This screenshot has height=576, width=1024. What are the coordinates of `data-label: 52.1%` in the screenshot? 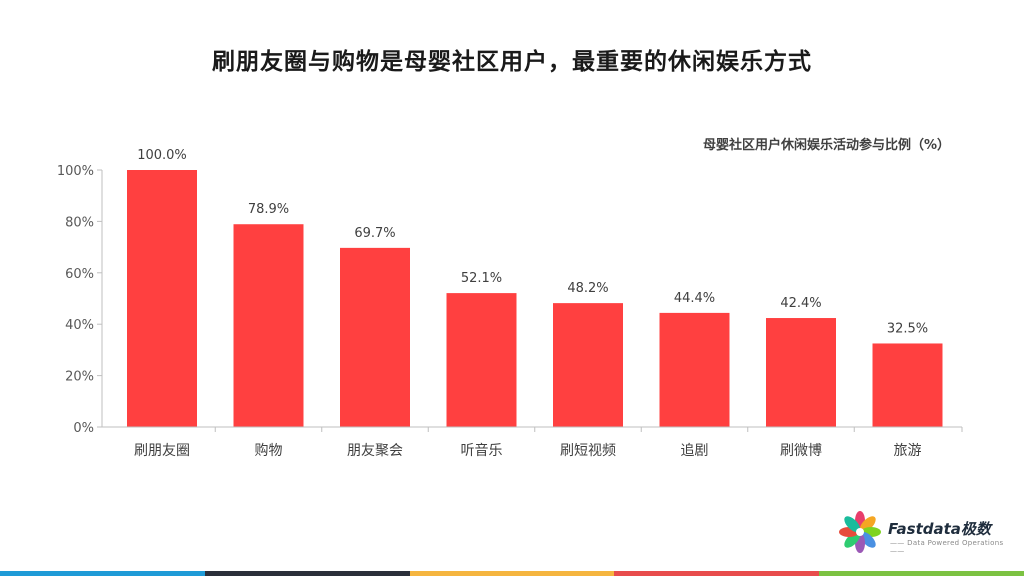 It's located at (481, 278).